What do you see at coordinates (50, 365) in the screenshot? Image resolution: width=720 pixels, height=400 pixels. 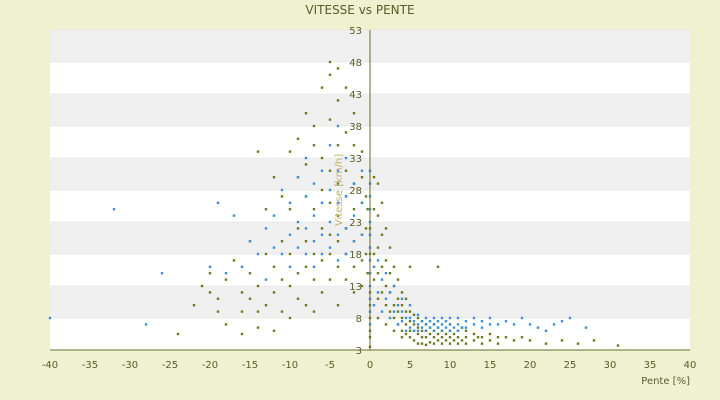 I see `x-tick-label: -40` at bounding box center [50, 365].